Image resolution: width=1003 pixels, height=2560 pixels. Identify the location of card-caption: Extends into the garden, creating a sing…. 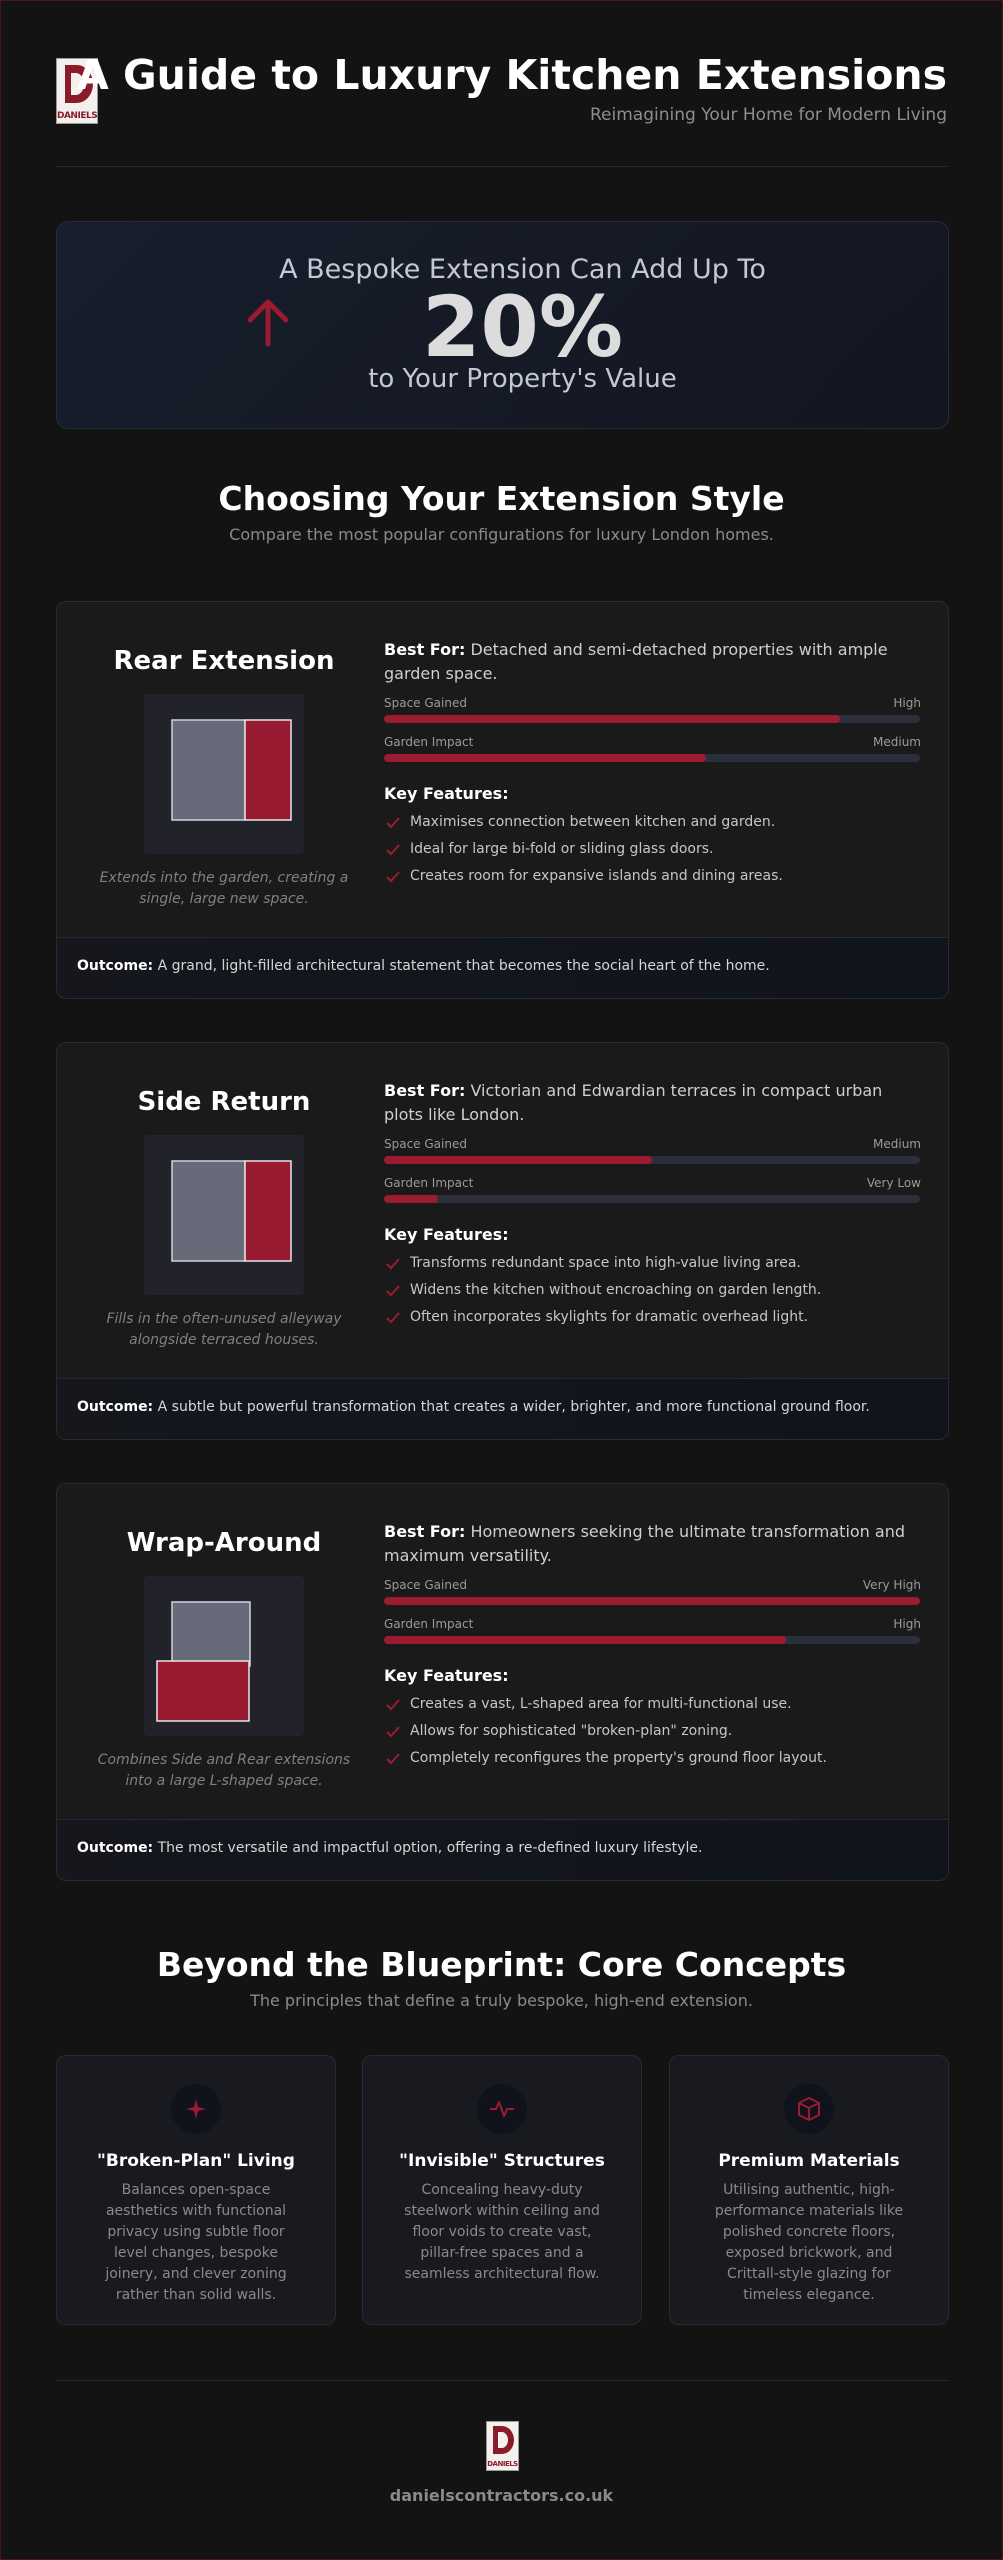
(224, 888).